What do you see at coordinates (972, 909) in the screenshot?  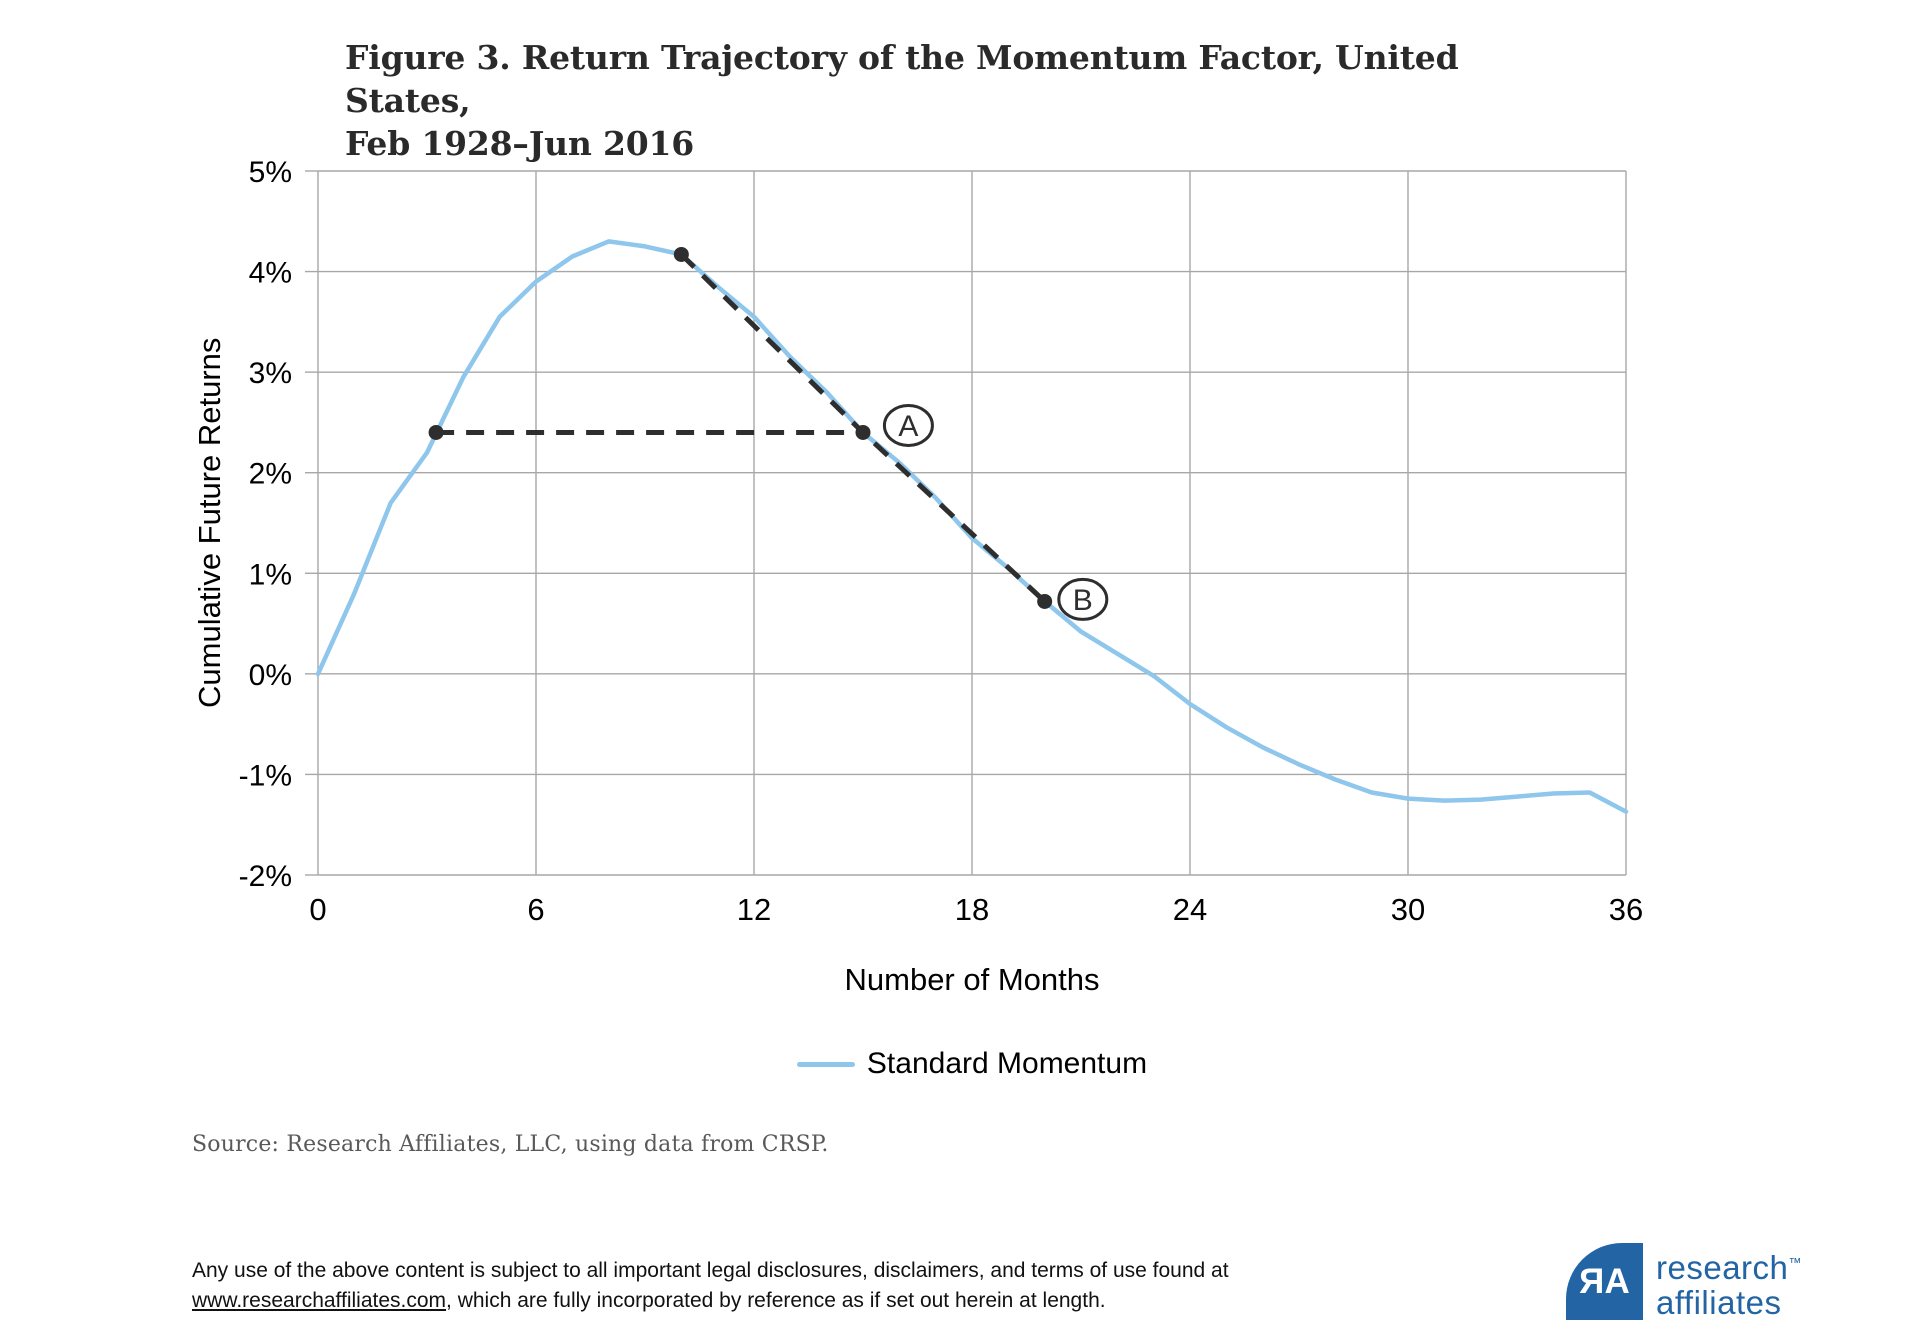 I see `x-tick-label: 18` at bounding box center [972, 909].